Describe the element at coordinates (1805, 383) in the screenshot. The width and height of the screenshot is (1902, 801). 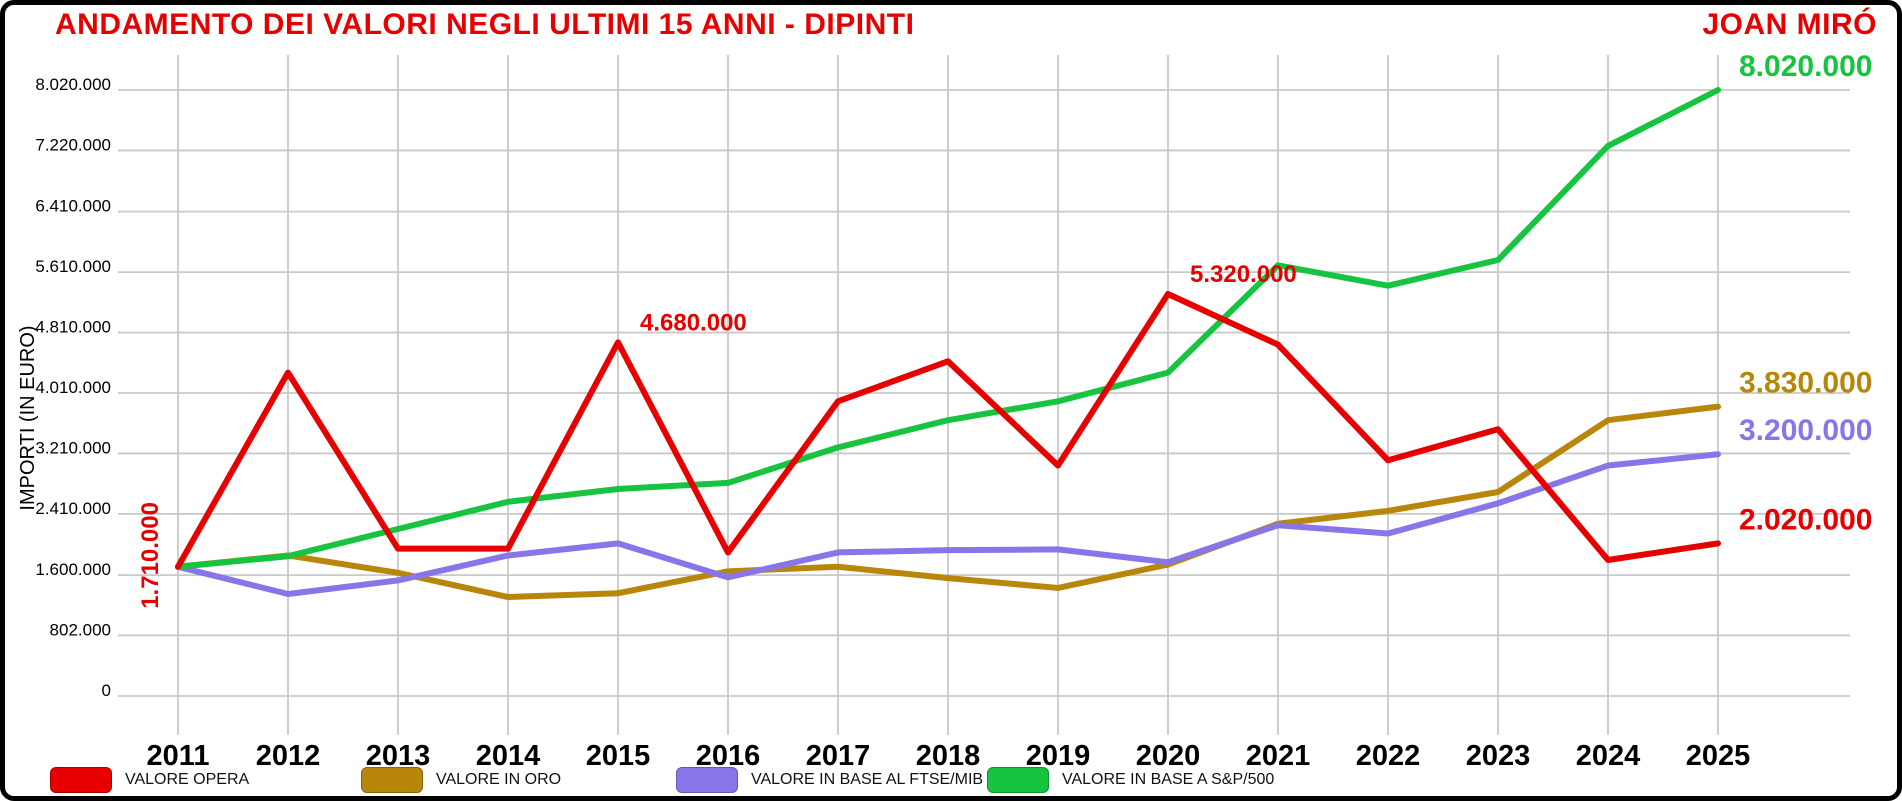
I see `series-end-label: 3.830.000` at that location.